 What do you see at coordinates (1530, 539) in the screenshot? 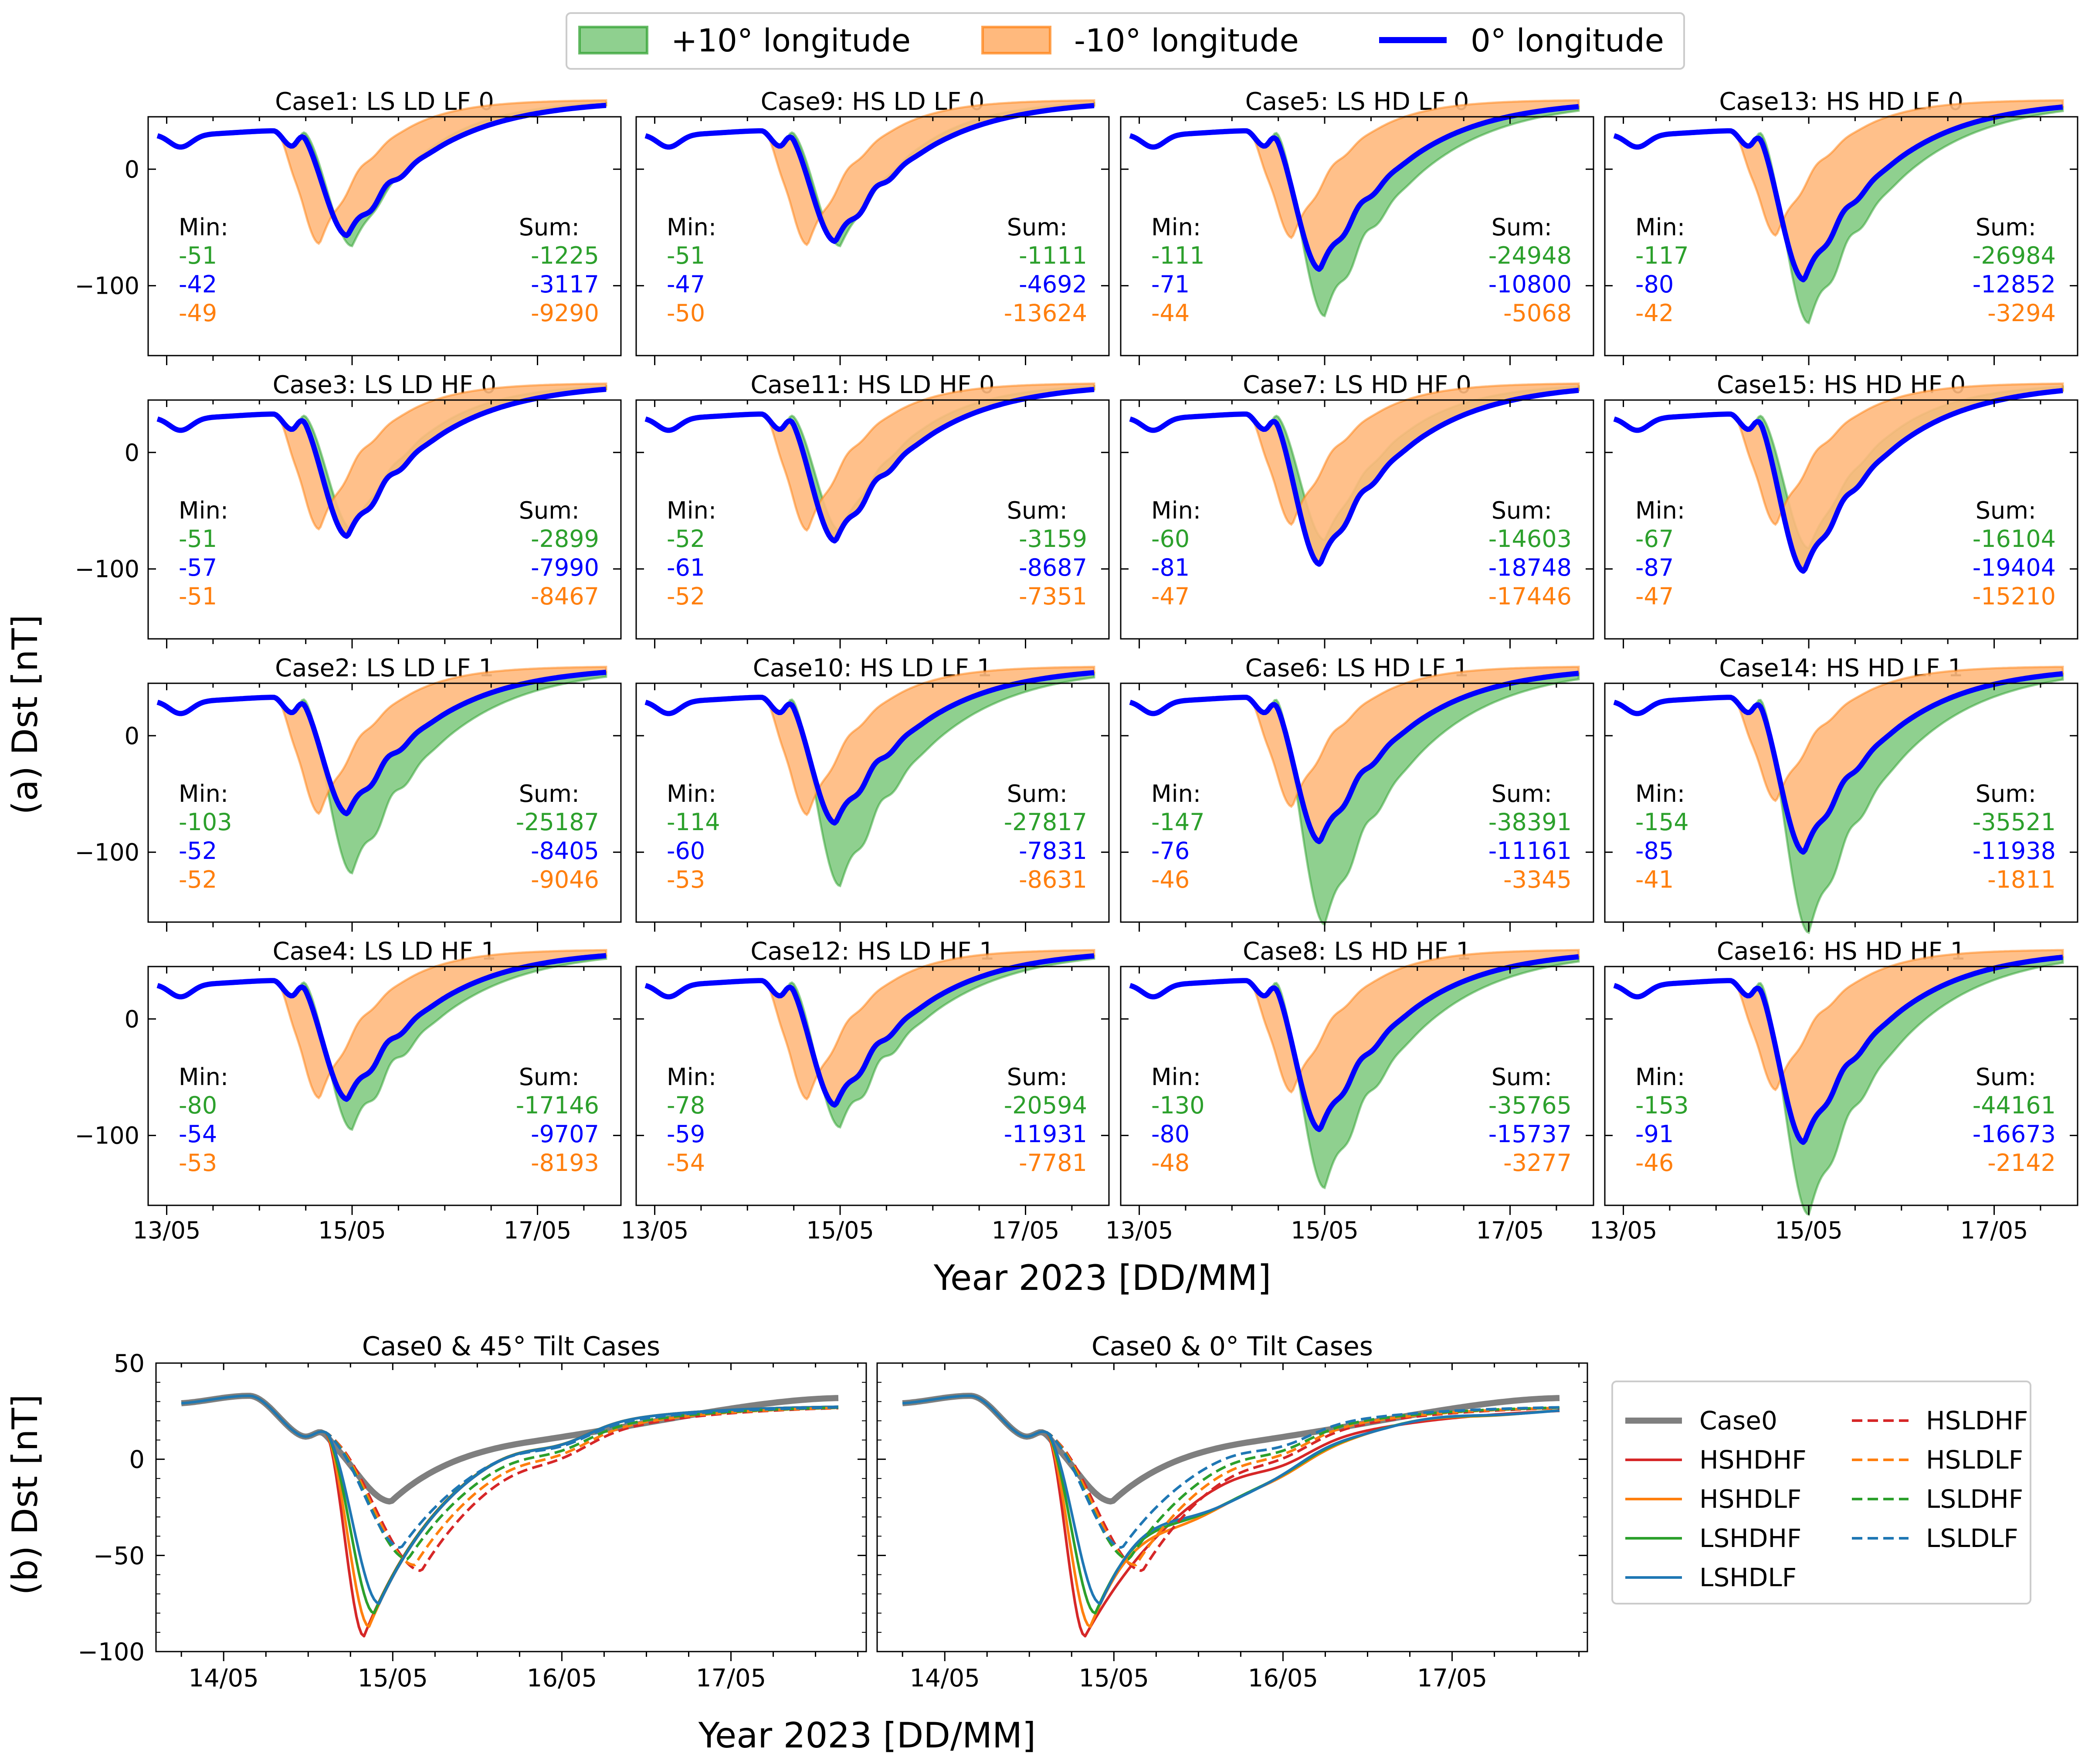
I see `sum-value: -14603` at bounding box center [1530, 539].